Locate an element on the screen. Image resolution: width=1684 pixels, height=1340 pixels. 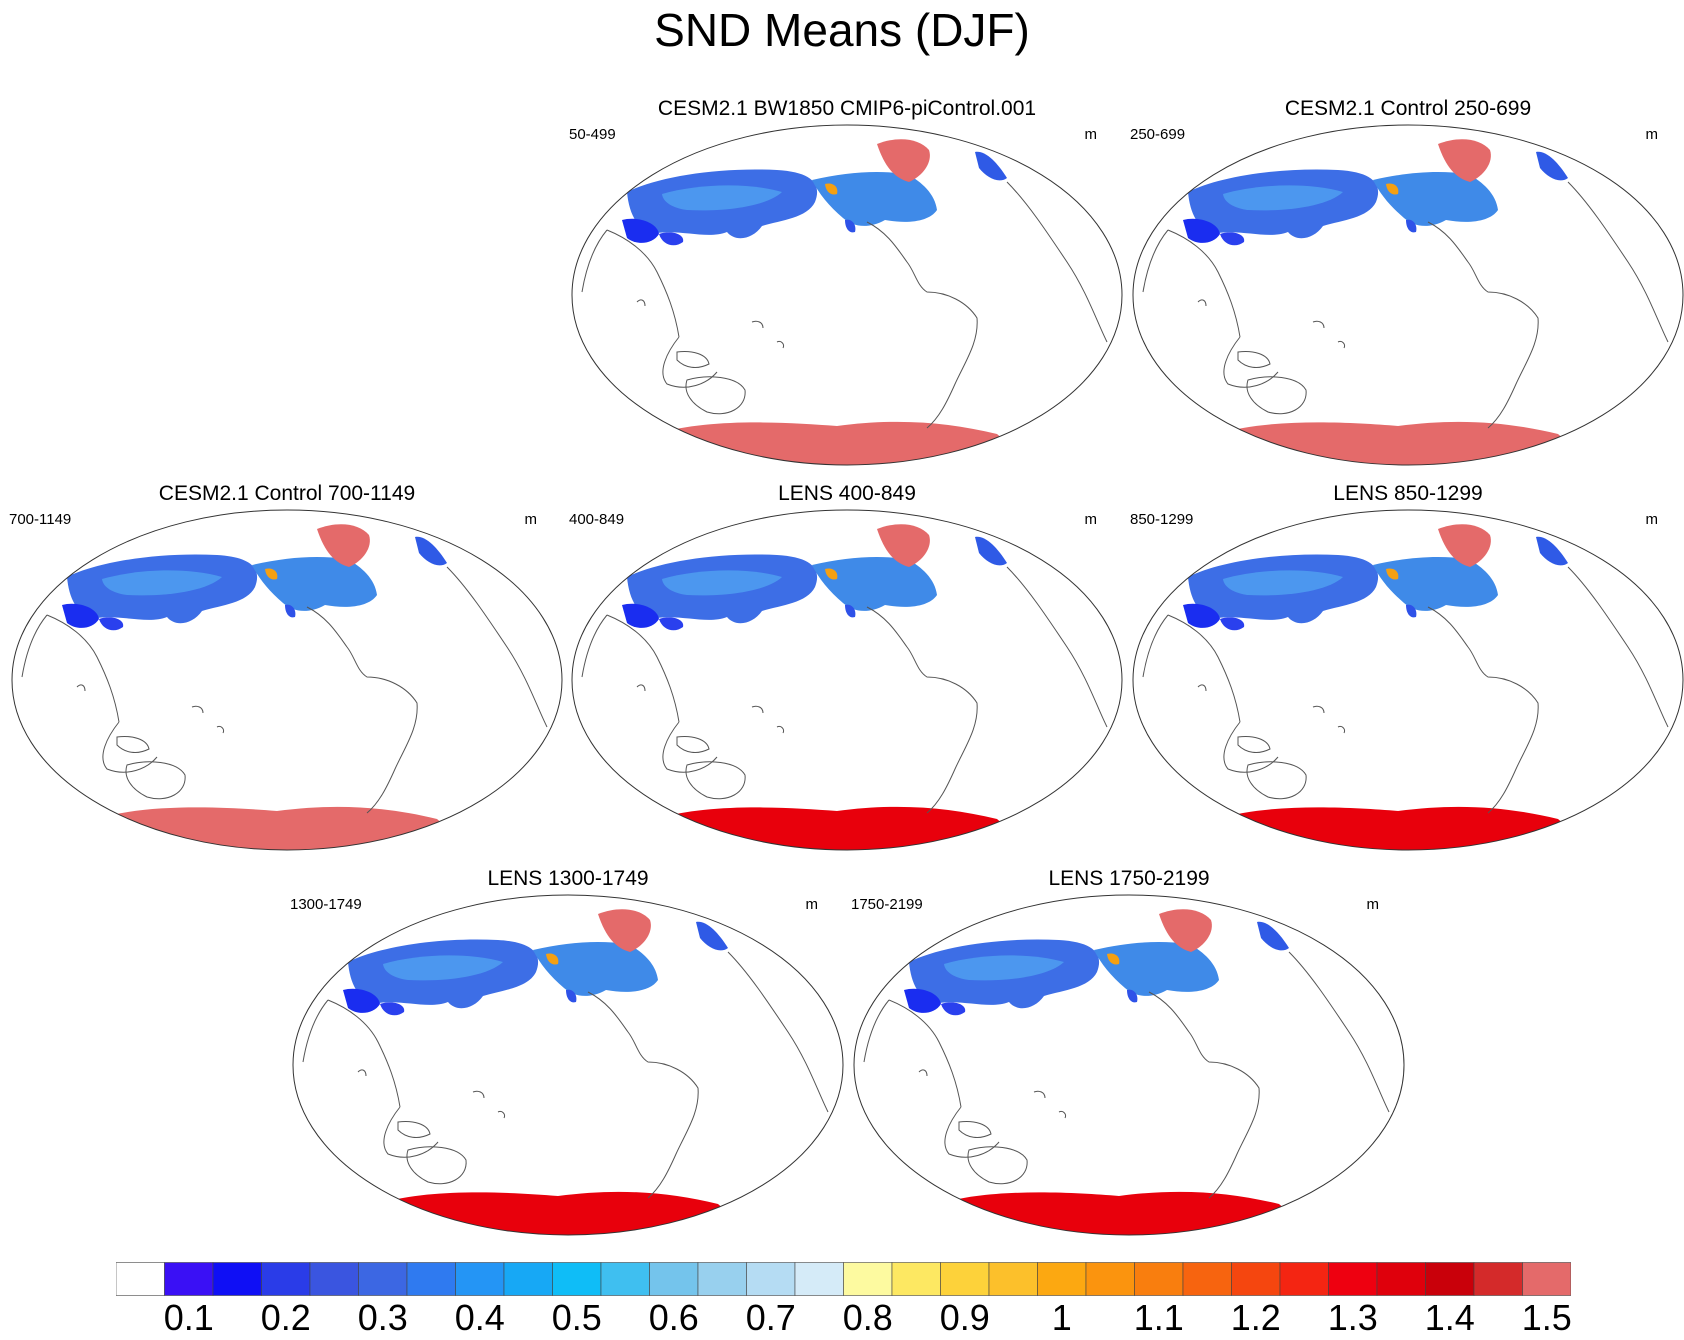
map-panel: LENS 1300-1749 1300-1749 m is located at coordinates (568, 1052).